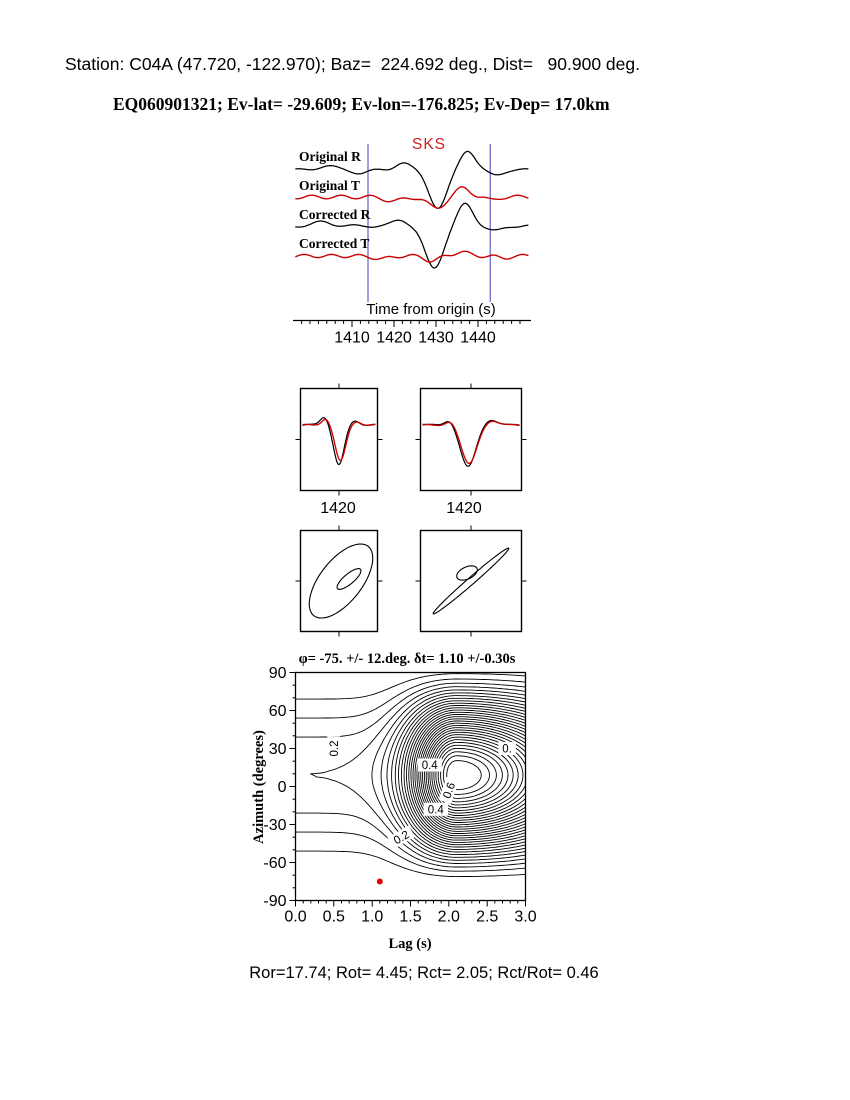  What do you see at coordinates (329, 185) in the screenshot?
I see `trace-label-original-t: Original T` at bounding box center [329, 185].